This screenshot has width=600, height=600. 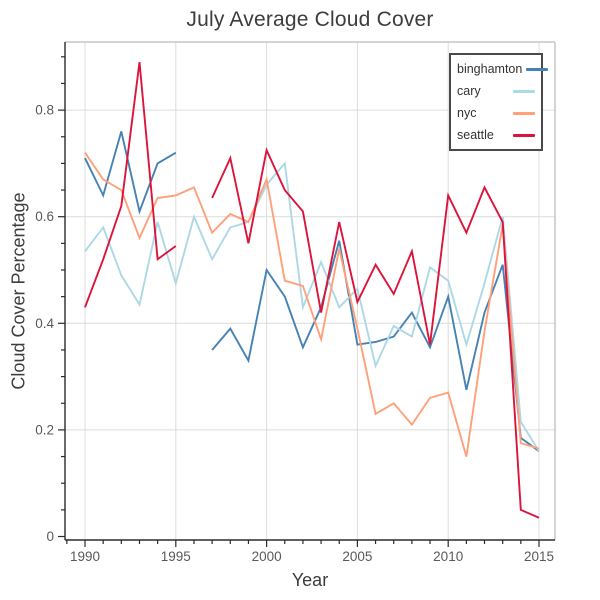 I want to click on legend: binghamton cary nyc seattle, so click(x=499, y=102).